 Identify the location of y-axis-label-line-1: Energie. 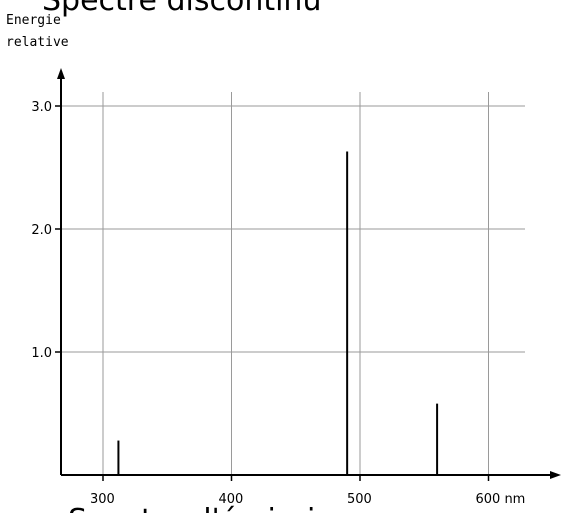
(33, 20).